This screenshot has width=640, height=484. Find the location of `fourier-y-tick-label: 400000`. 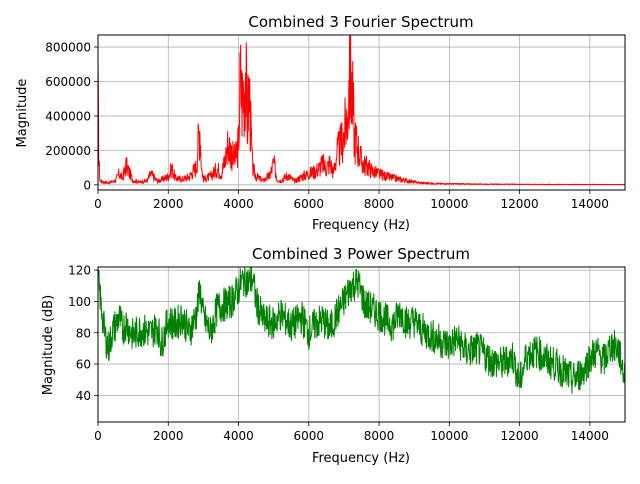

fourier-y-tick-label: 400000 is located at coordinates (68, 116).